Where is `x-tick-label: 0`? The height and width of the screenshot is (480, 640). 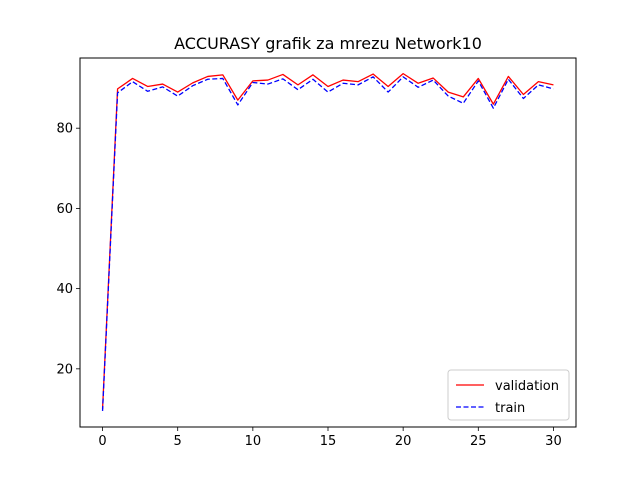
x-tick-label: 0 is located at coordinates (102, 441).